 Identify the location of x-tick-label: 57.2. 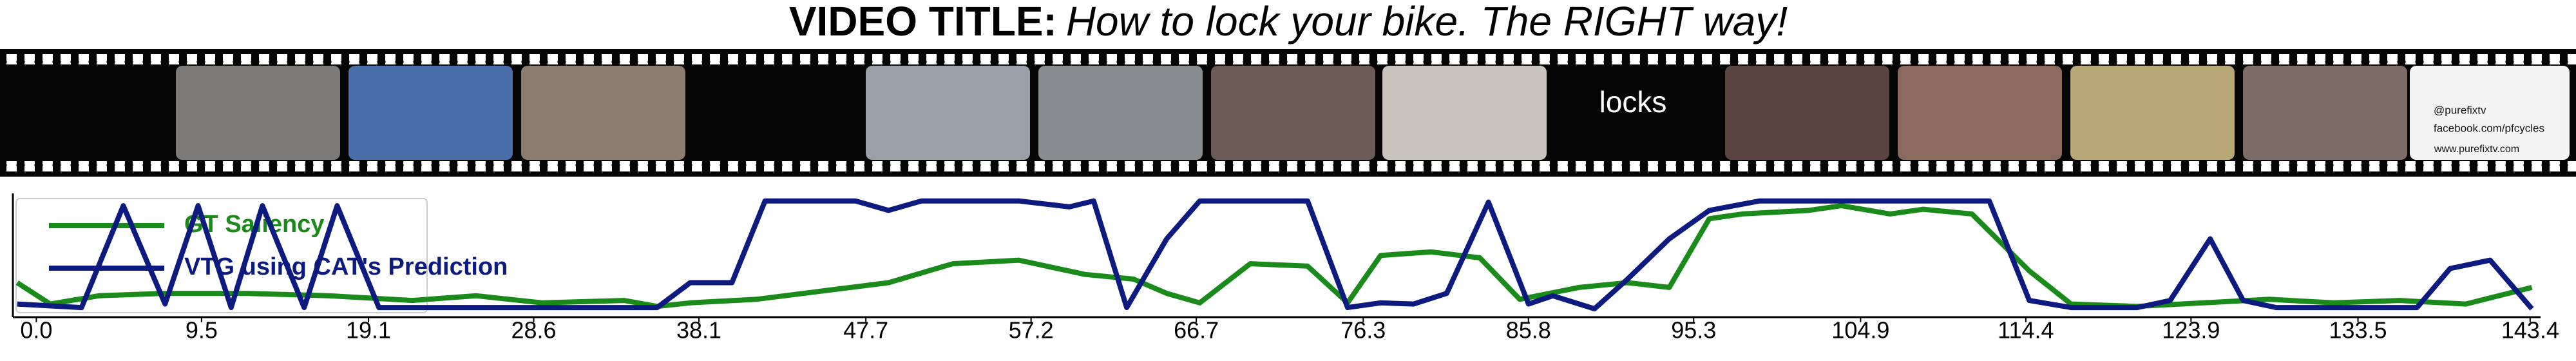
(1031, 331).